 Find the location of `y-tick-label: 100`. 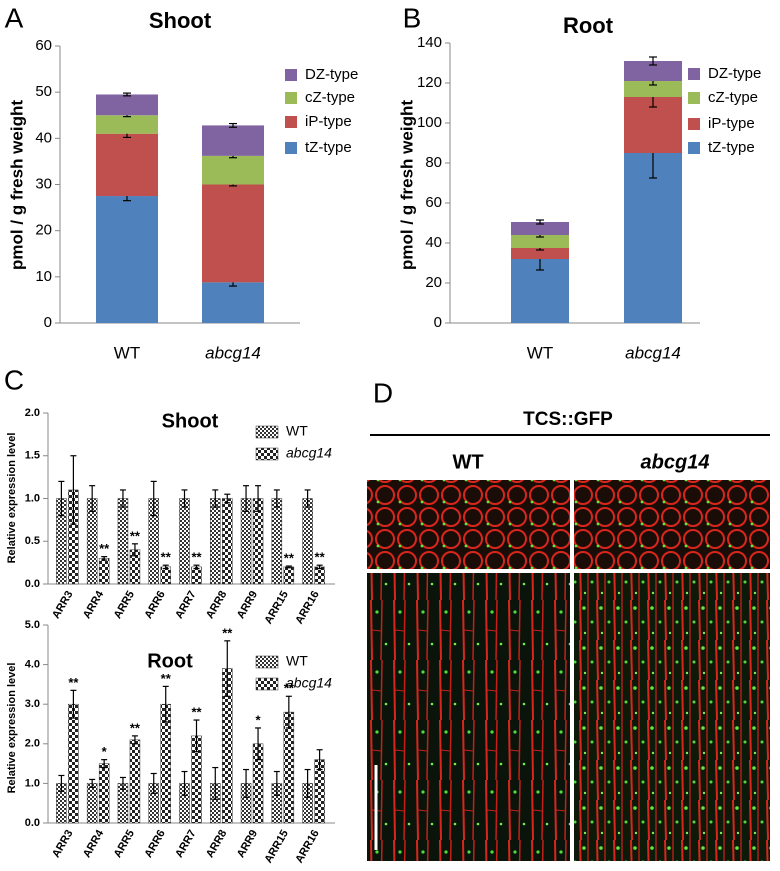

y-tick-label: 100 is located at coordinates (429, 122).